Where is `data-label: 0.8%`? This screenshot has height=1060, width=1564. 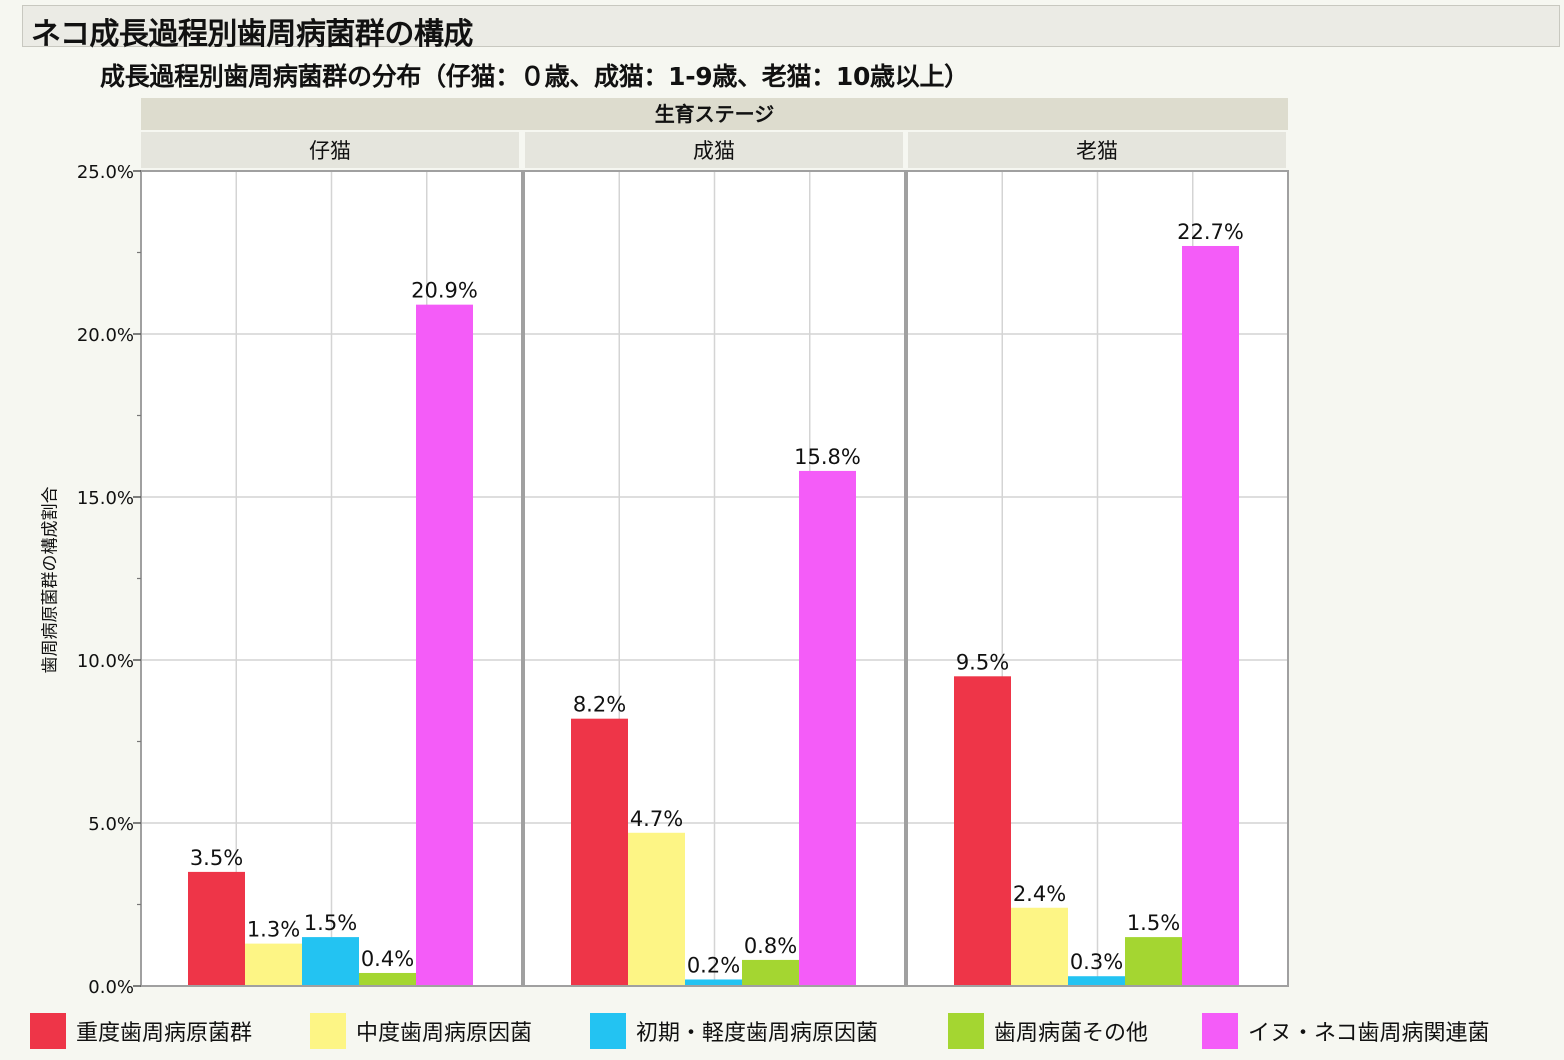
data-label: 0.8% is located at coordinates (770, 946).